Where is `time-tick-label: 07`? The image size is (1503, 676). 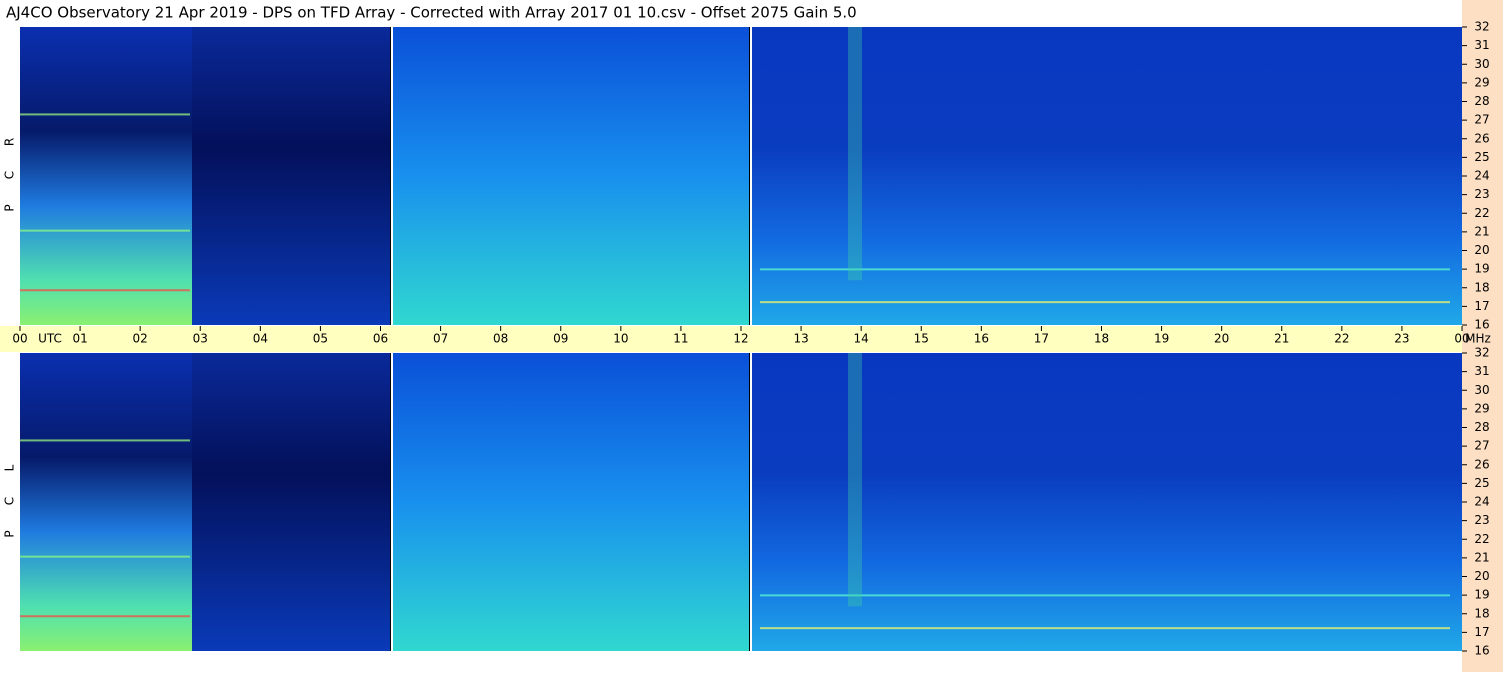 time-tick-label: 07 is located at coordinates (440, 339).